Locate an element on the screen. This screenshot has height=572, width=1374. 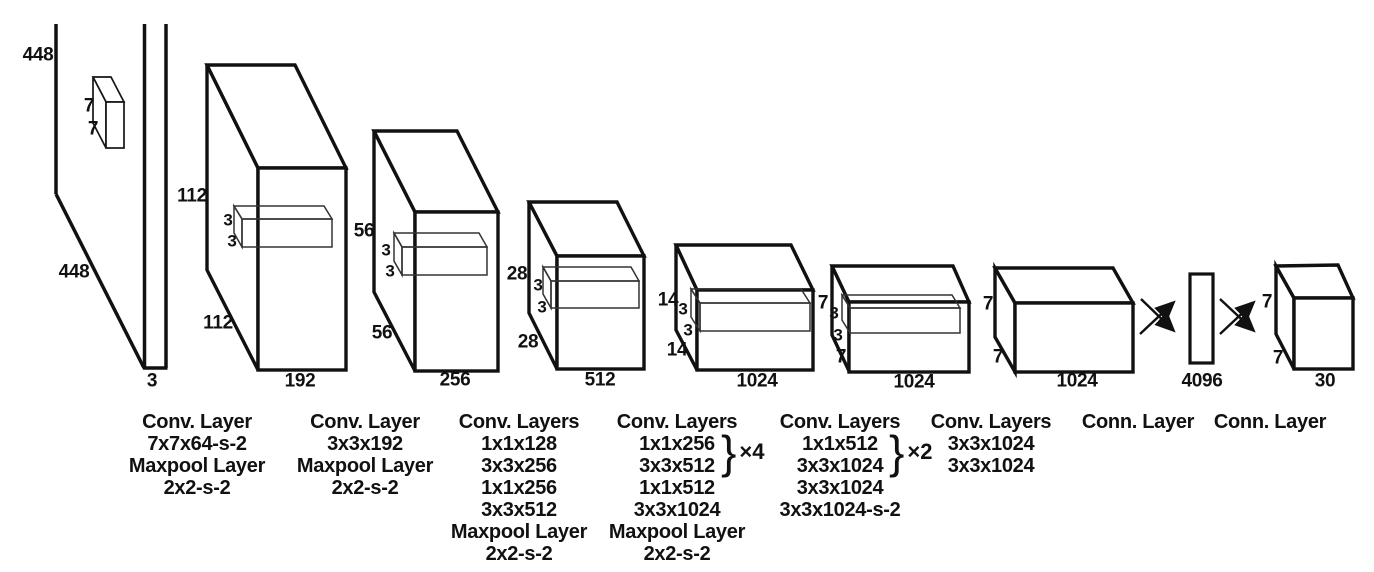
conv4-kernel-w-label: 3 is located at coordinates (688, 330).